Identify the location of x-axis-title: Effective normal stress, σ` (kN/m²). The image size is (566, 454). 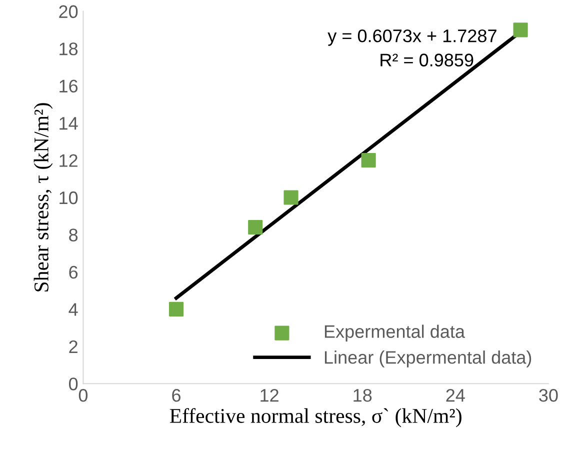
(316, 418).